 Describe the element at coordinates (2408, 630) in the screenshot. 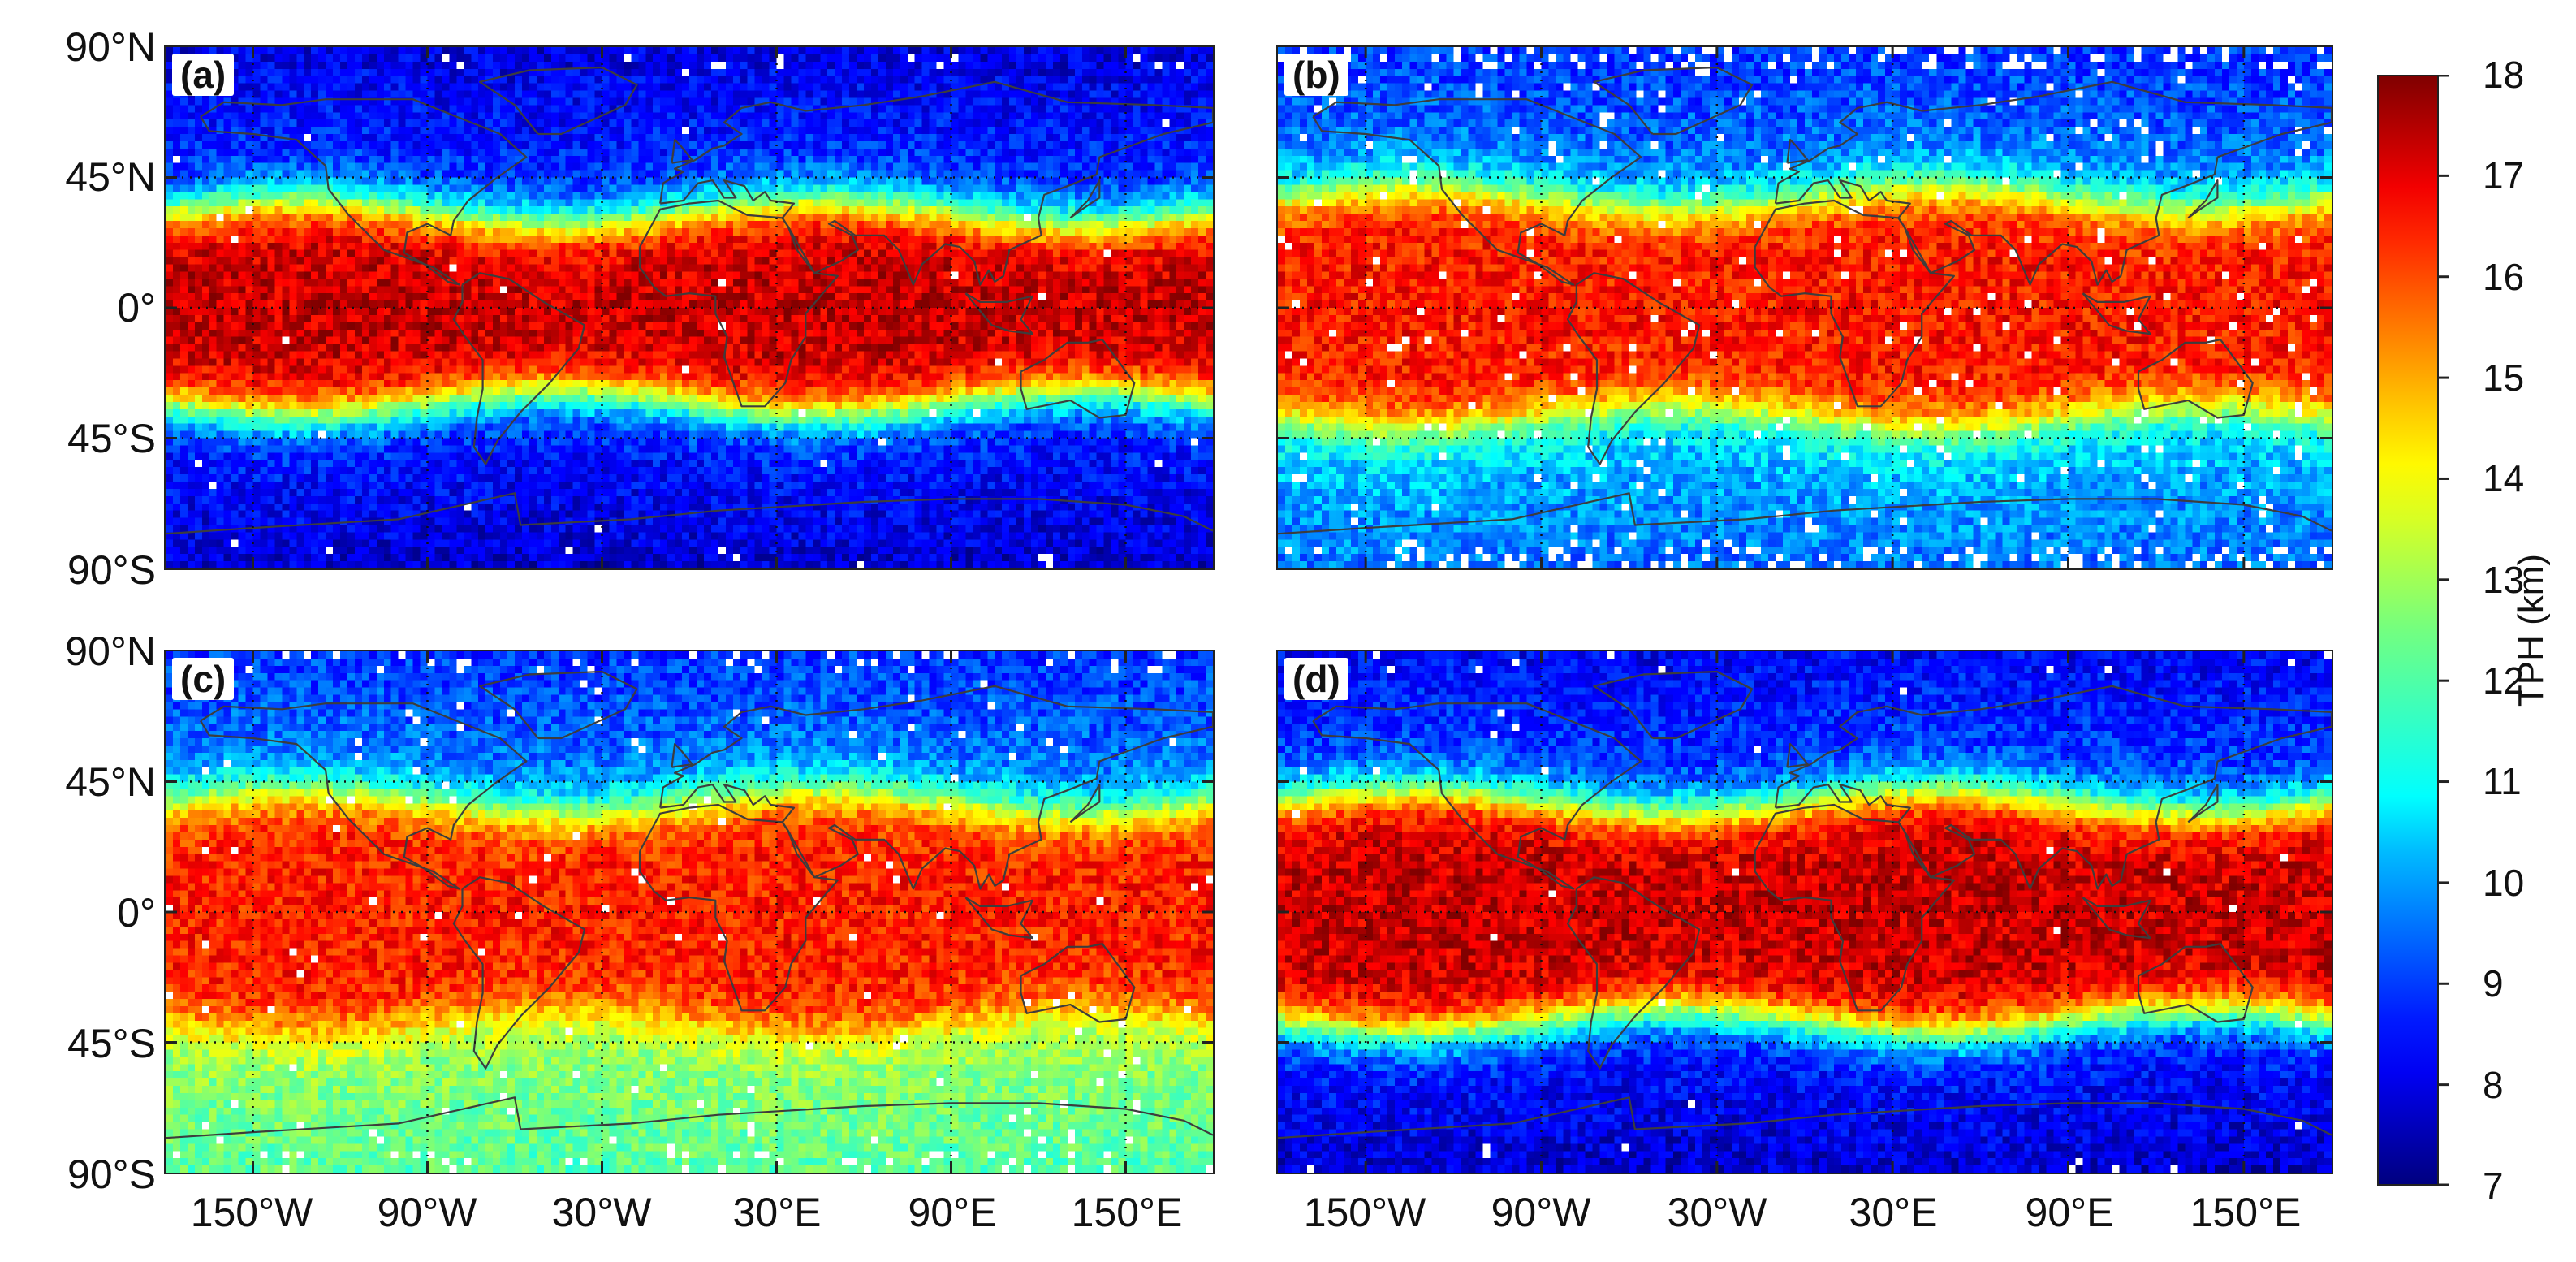

I see `colorbar` at that location.